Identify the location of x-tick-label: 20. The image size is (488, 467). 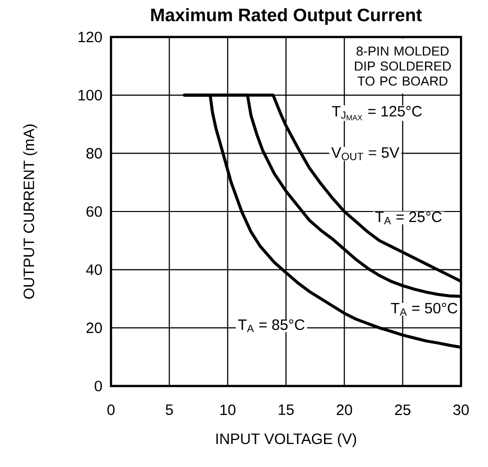
(344, 410).